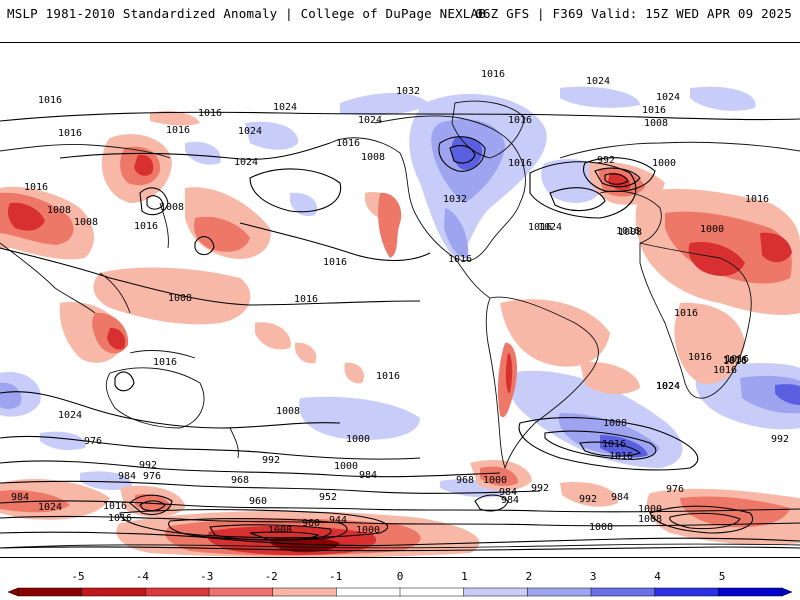  What do you see at coordinates (722, 576) in the screenshot?
I see `colorbar-tick-label: 5` at bounding box center [722, 576].